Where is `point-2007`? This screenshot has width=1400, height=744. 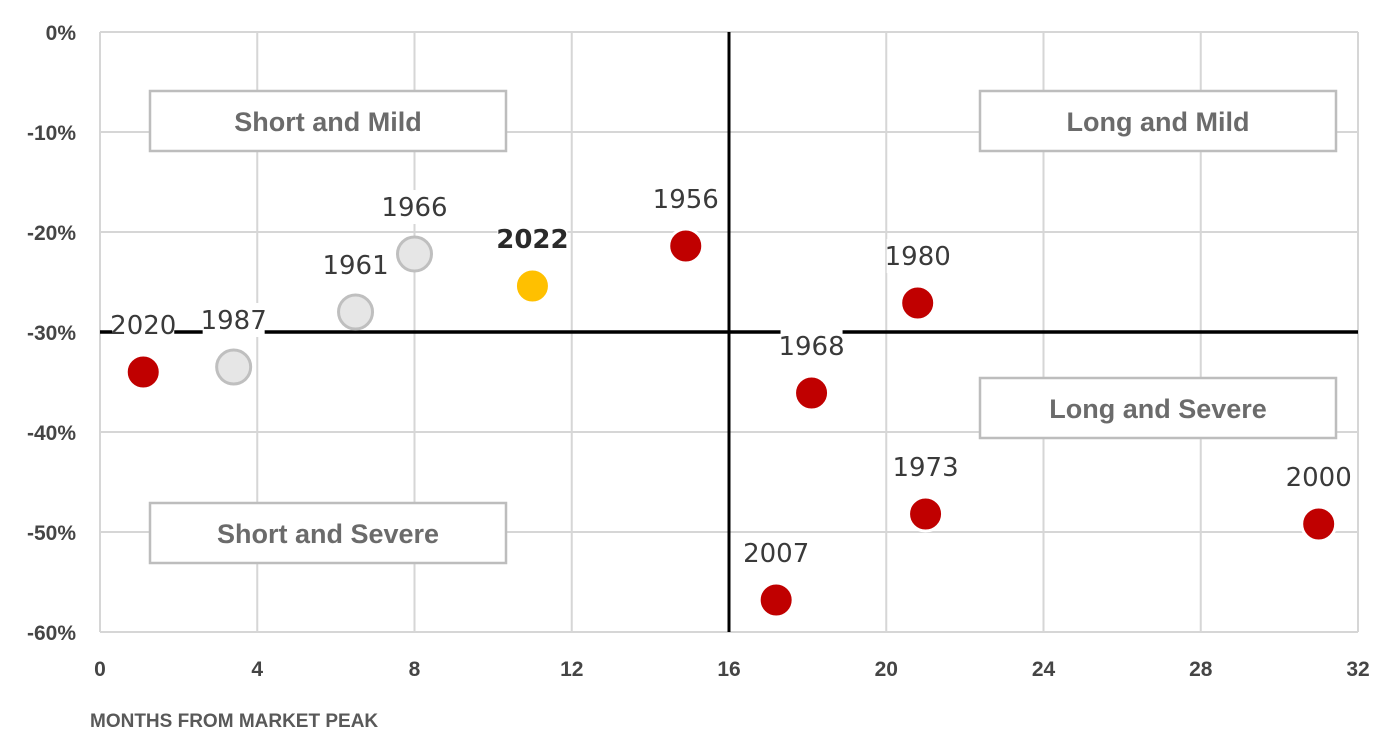
point-2007 is located at coordinates (776, 600).